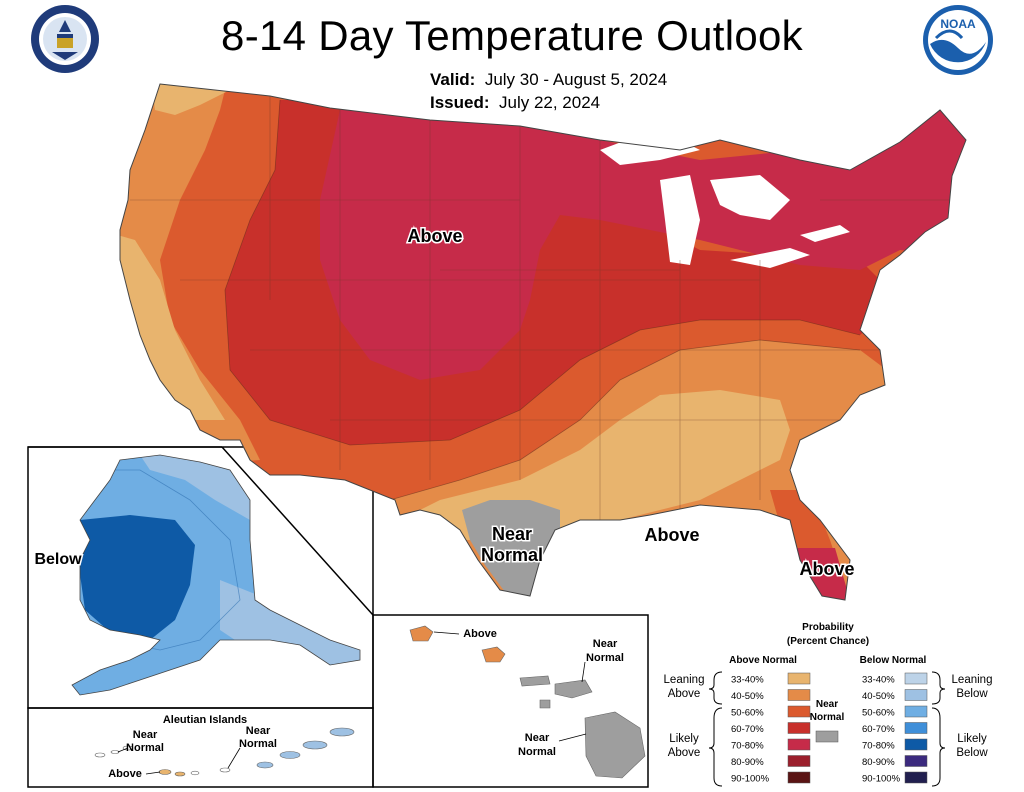 The image size is (1024, 792). I want to click on conus-above-label: Above, so click(434, 236).